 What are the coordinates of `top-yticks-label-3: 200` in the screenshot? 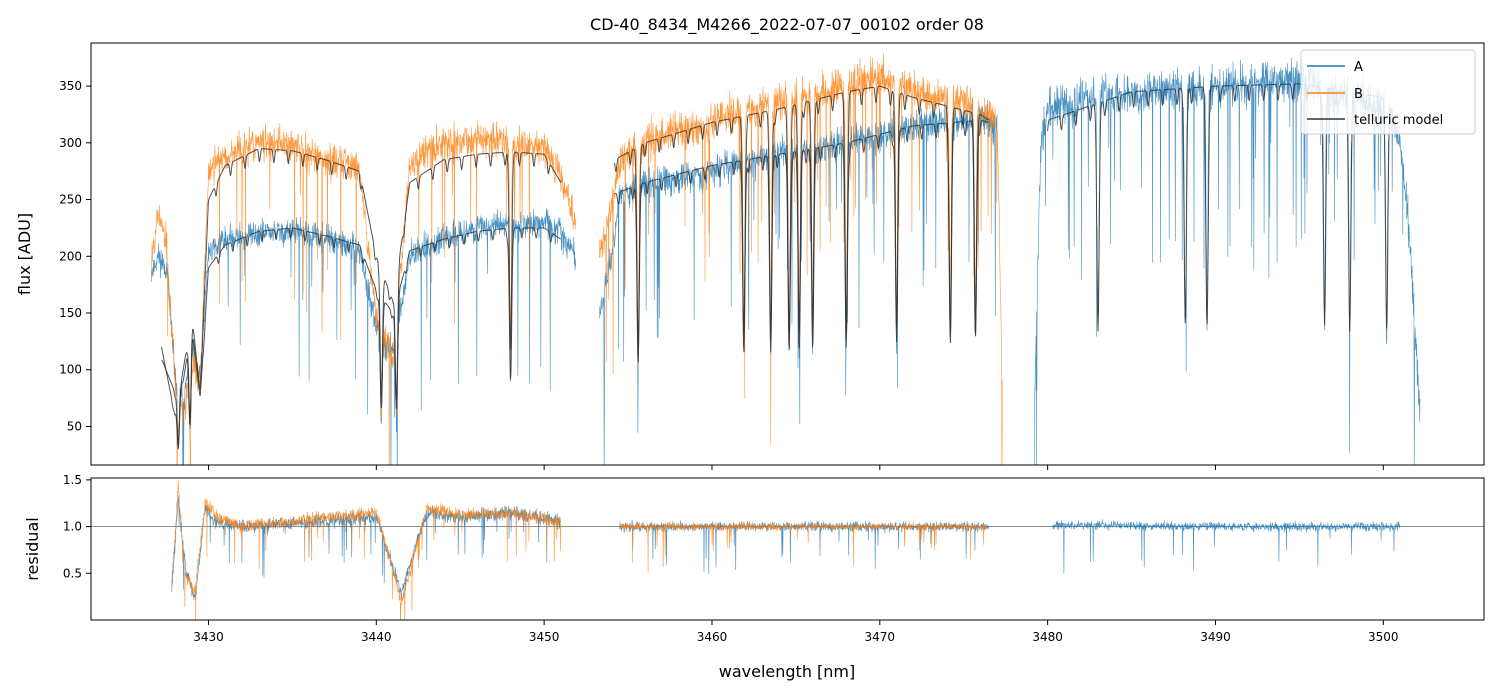 It's located at (70, 256).